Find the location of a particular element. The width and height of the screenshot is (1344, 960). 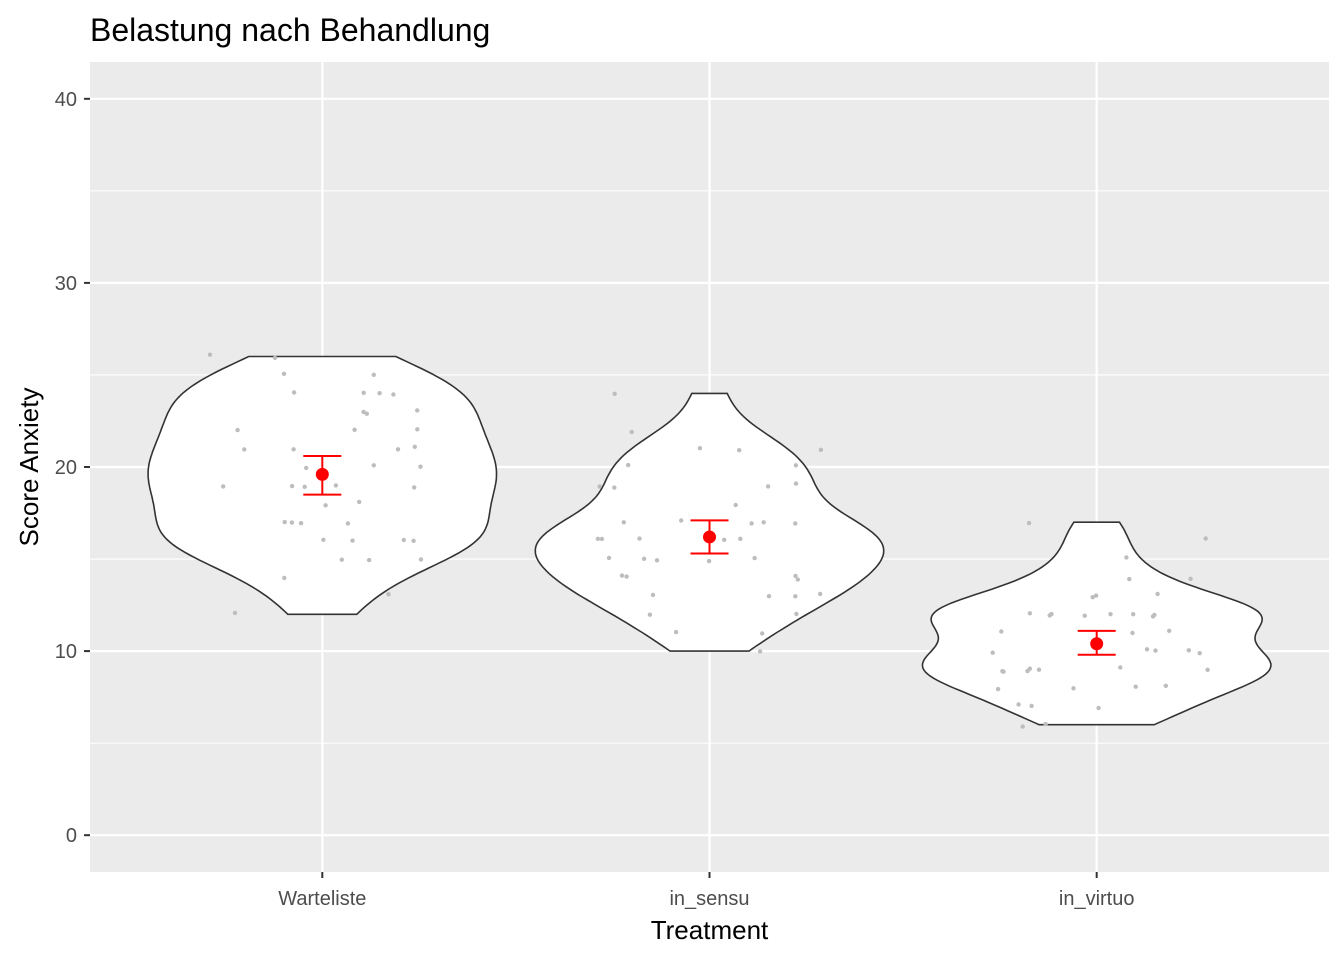

x-tick-label: in_sensu is located at coordinates (709, 899).